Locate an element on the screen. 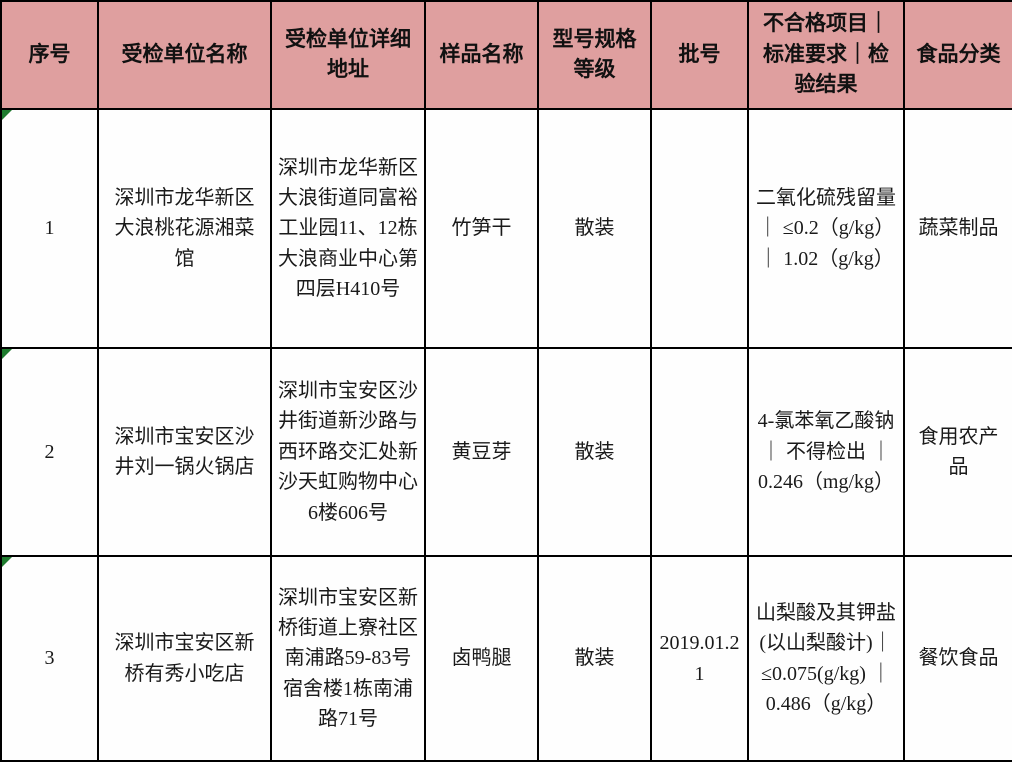 This screenshot has width=1012, height=766. cell-seq: 2 is located at coordinates (49, 452).